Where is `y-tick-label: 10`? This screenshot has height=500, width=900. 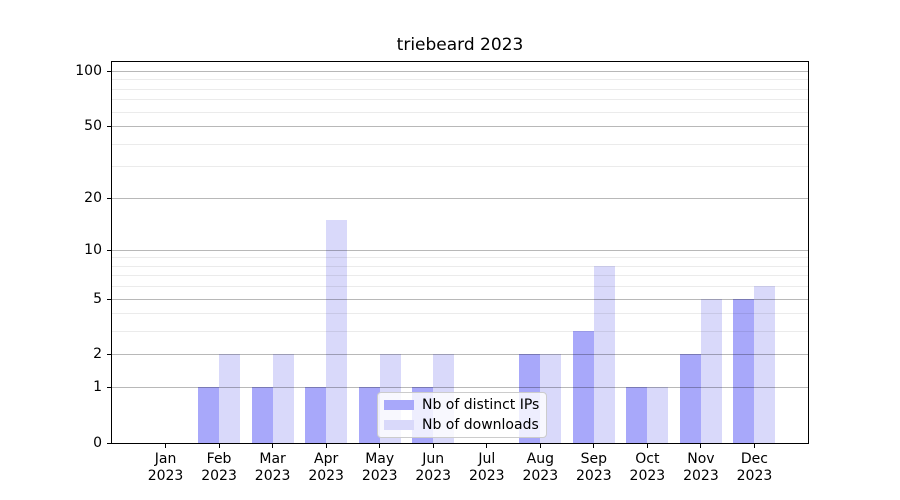 y-tick-label: 10 is located at coordinates (93, 249).